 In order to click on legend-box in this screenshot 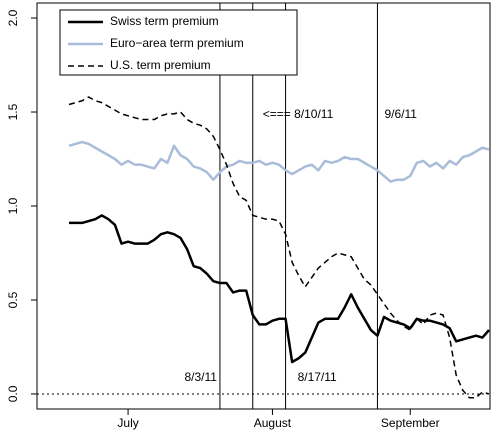, I will do `click(178, 42)`.